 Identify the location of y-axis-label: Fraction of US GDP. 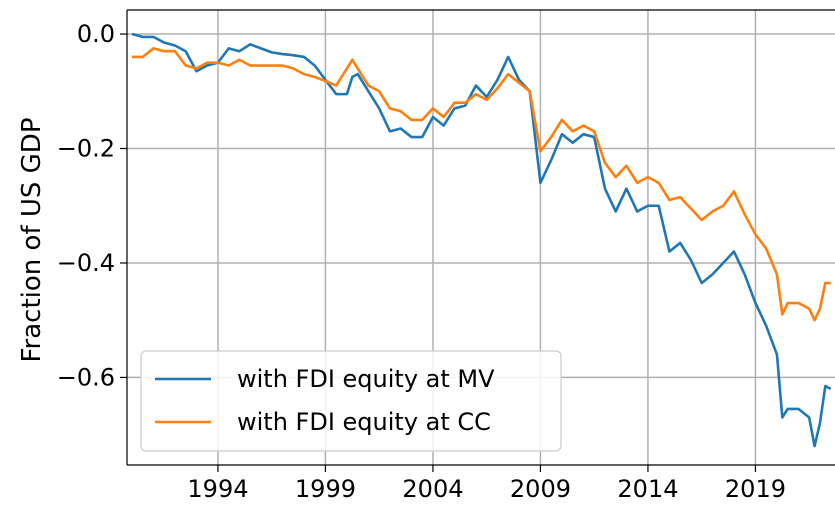
(32, 239).